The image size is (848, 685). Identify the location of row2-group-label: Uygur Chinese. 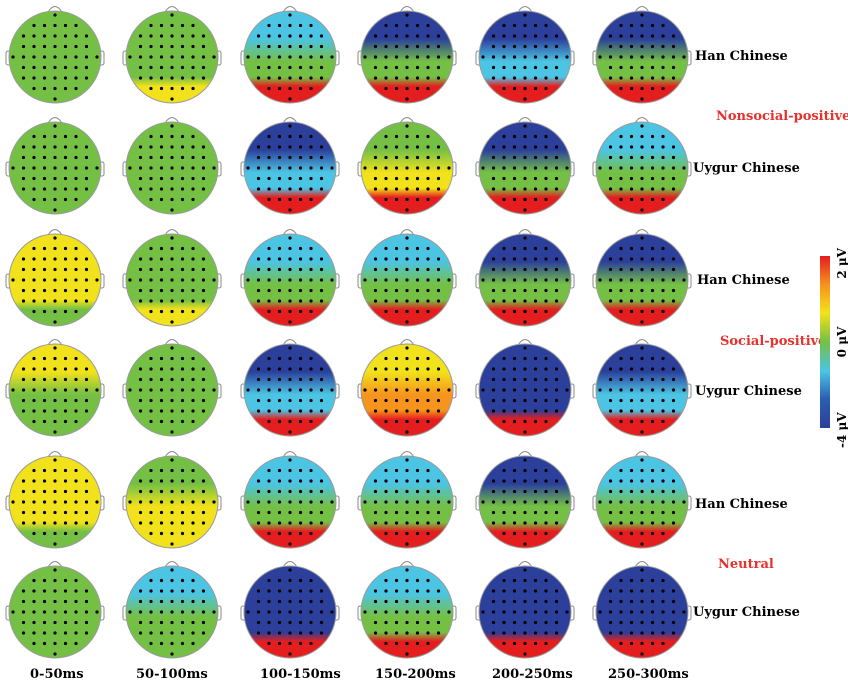
(746, 168).